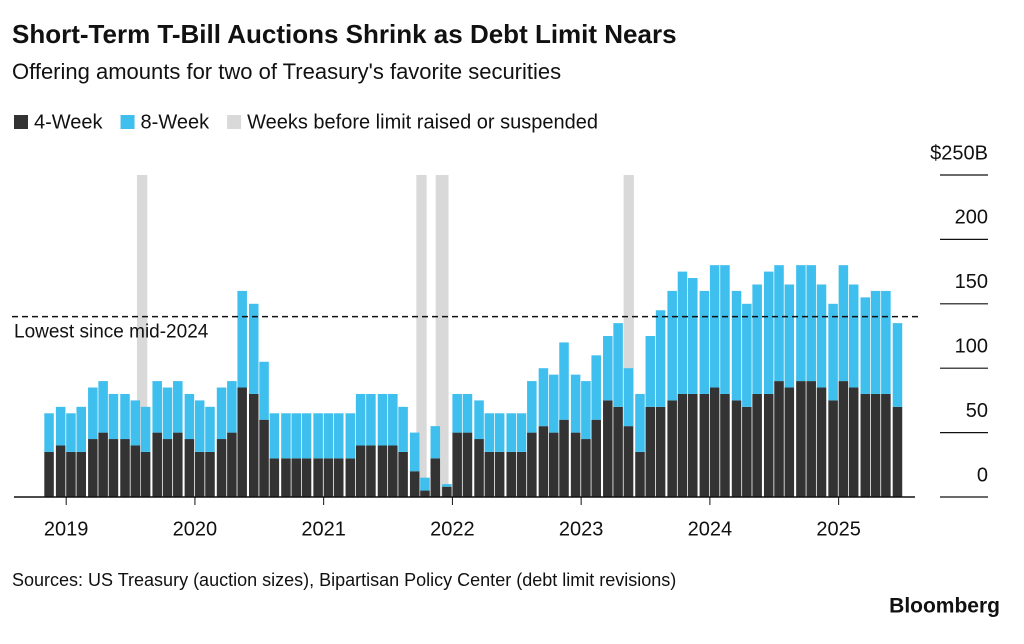 The image size is (1024, 644). Describe the element at coordinates (66, 529) in the screenshot. I see `x-tick-label: 2019` at that location.